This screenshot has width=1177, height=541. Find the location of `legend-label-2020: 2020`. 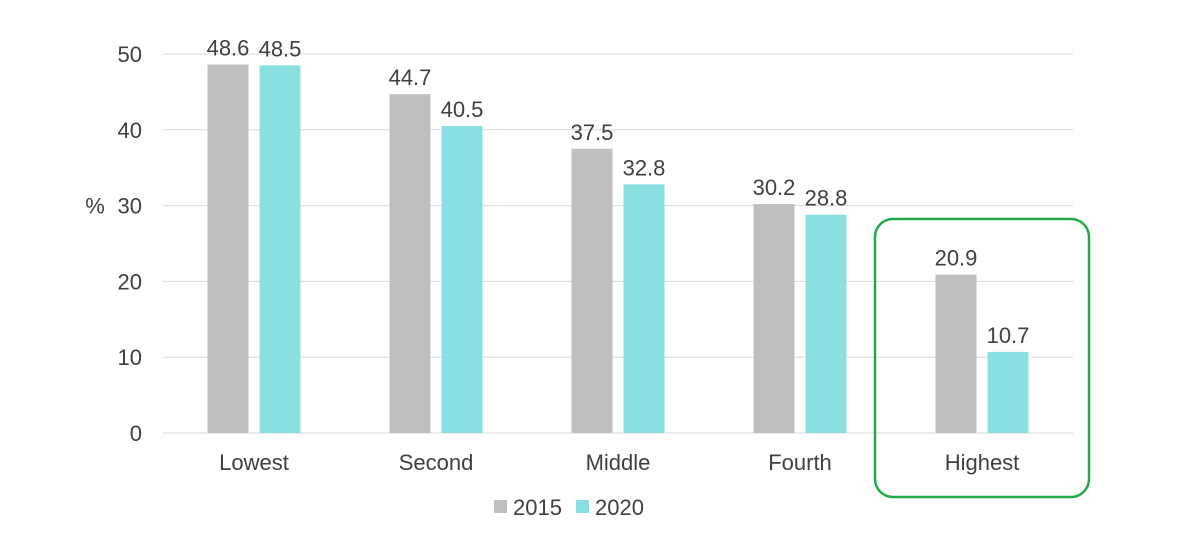

legend-label-2020: 2020 is located at coordinates (619, 507).